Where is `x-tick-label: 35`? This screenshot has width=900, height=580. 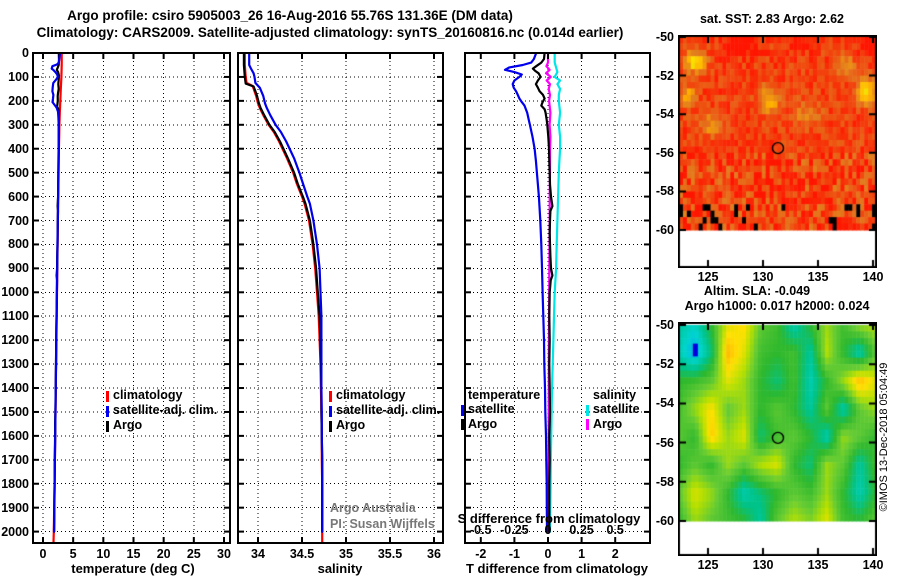 x-tick-label: 35 is located at coordinates (346, 554).